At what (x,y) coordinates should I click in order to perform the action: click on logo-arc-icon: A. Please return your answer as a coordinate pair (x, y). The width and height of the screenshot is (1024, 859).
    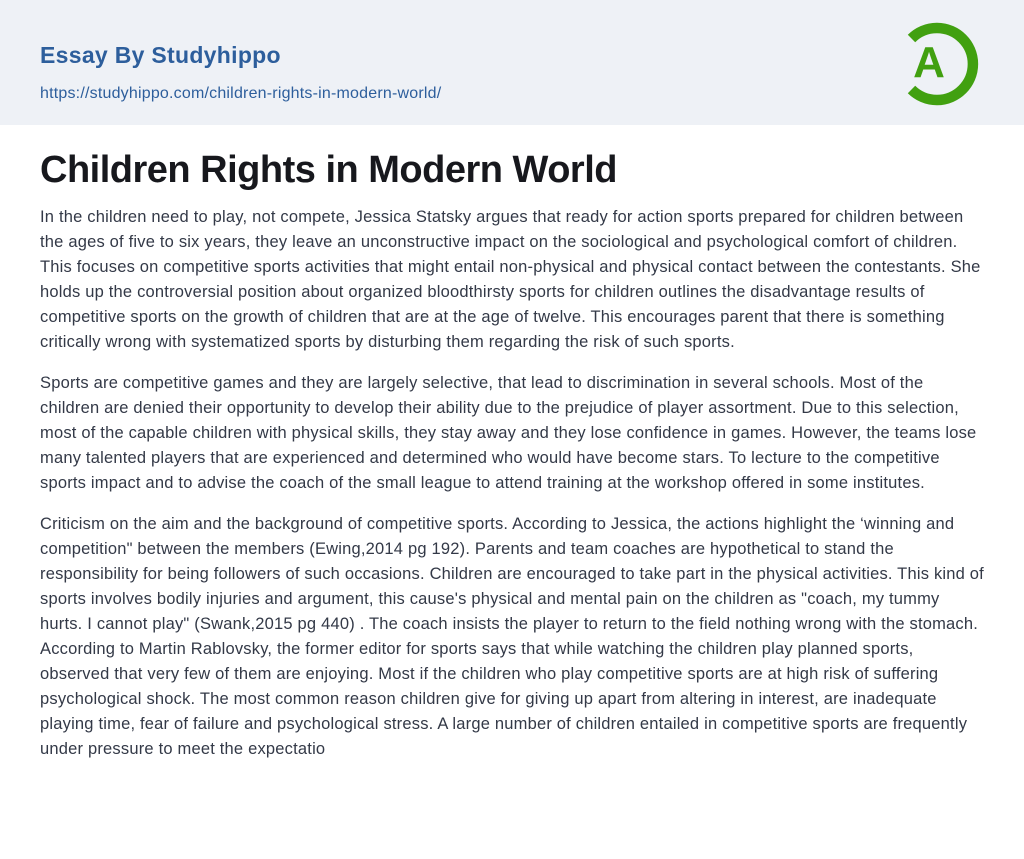
    Looking at the image, I should click on (943, 64).